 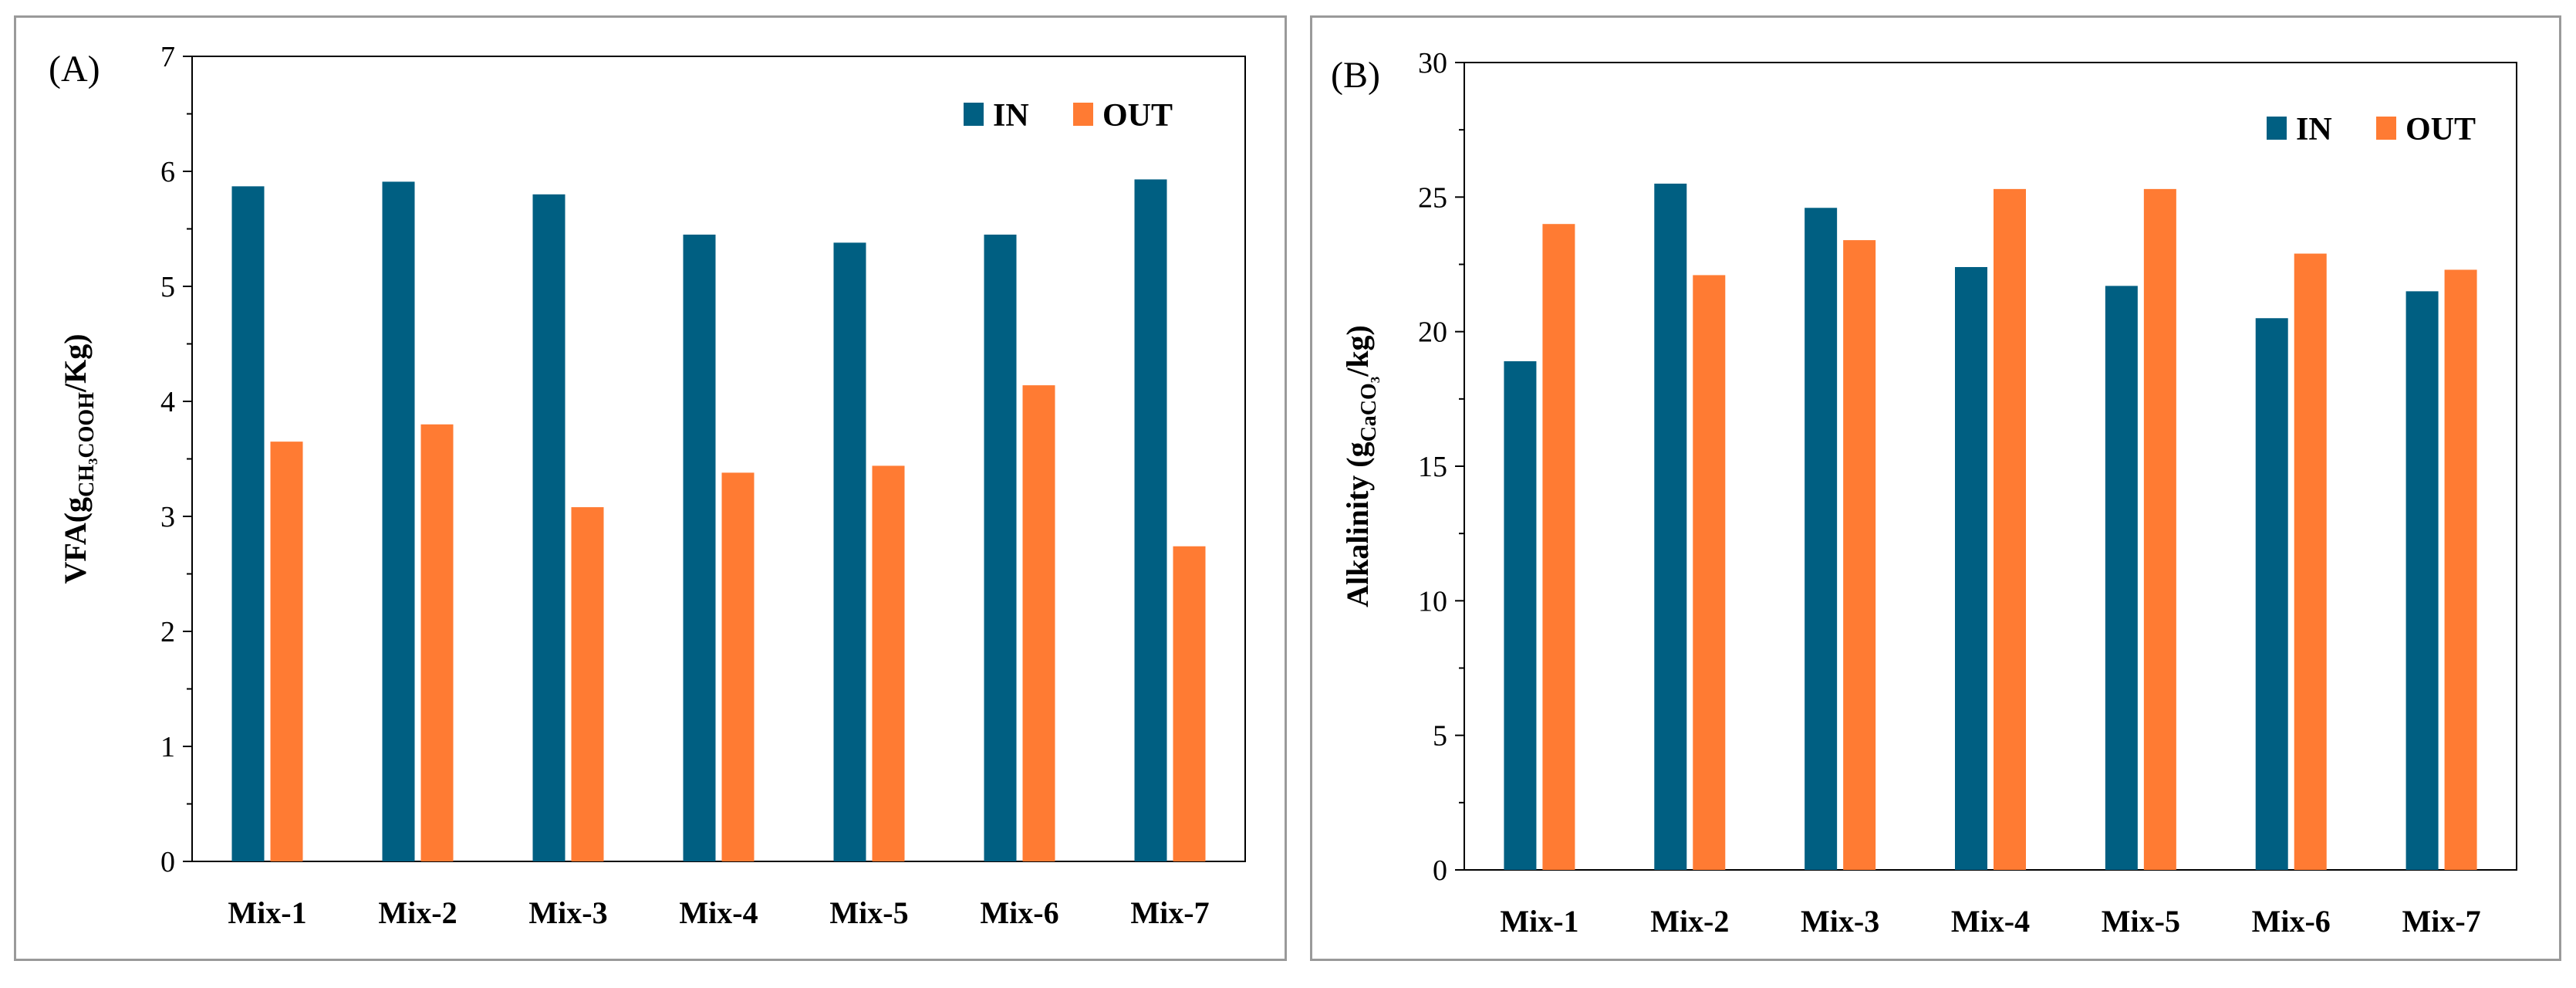 What do you see at coordinates (267, 912) in the screenshot?
I see `chart-a-xtick-label-0: Mix-1` at bounding box center [267, 912].